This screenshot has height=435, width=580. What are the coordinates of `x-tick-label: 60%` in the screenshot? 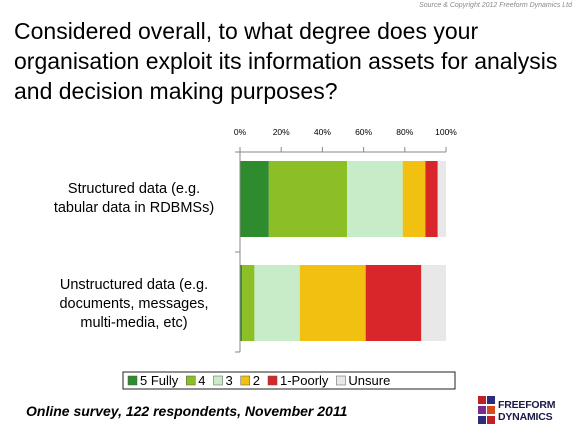 It's located at (363, 132).